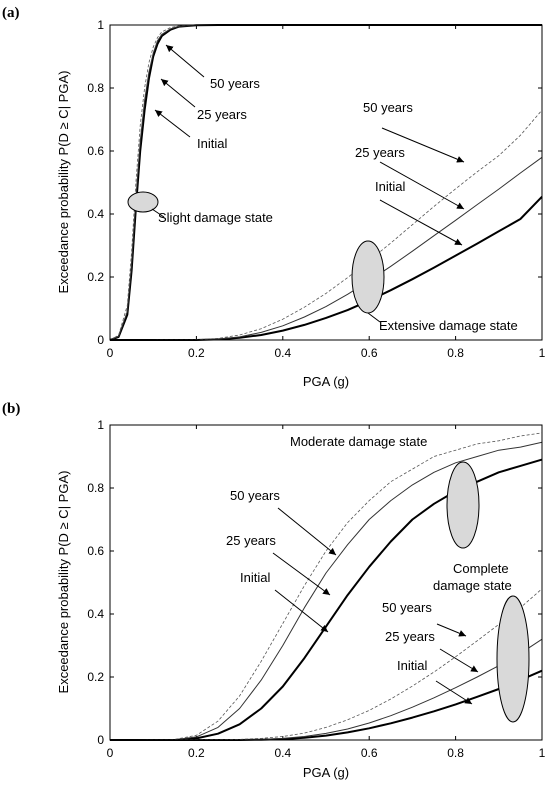 The height and width of the screenshot is (785, 550). Describe the element at coordinates (95, 214) in the screenshot. I see `panel-a-ytick-label: 0.4` at that location.